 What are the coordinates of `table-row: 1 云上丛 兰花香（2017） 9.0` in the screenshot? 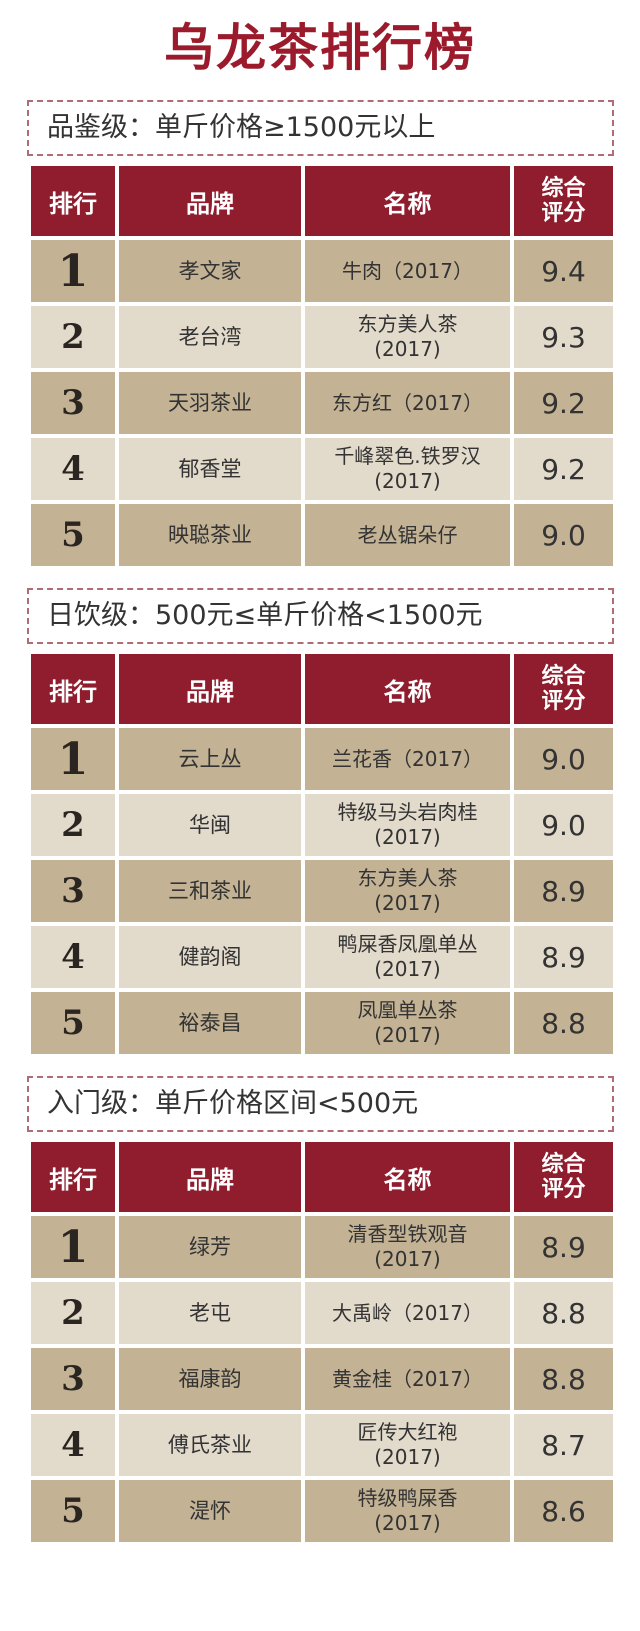 It's located at (322, 759).